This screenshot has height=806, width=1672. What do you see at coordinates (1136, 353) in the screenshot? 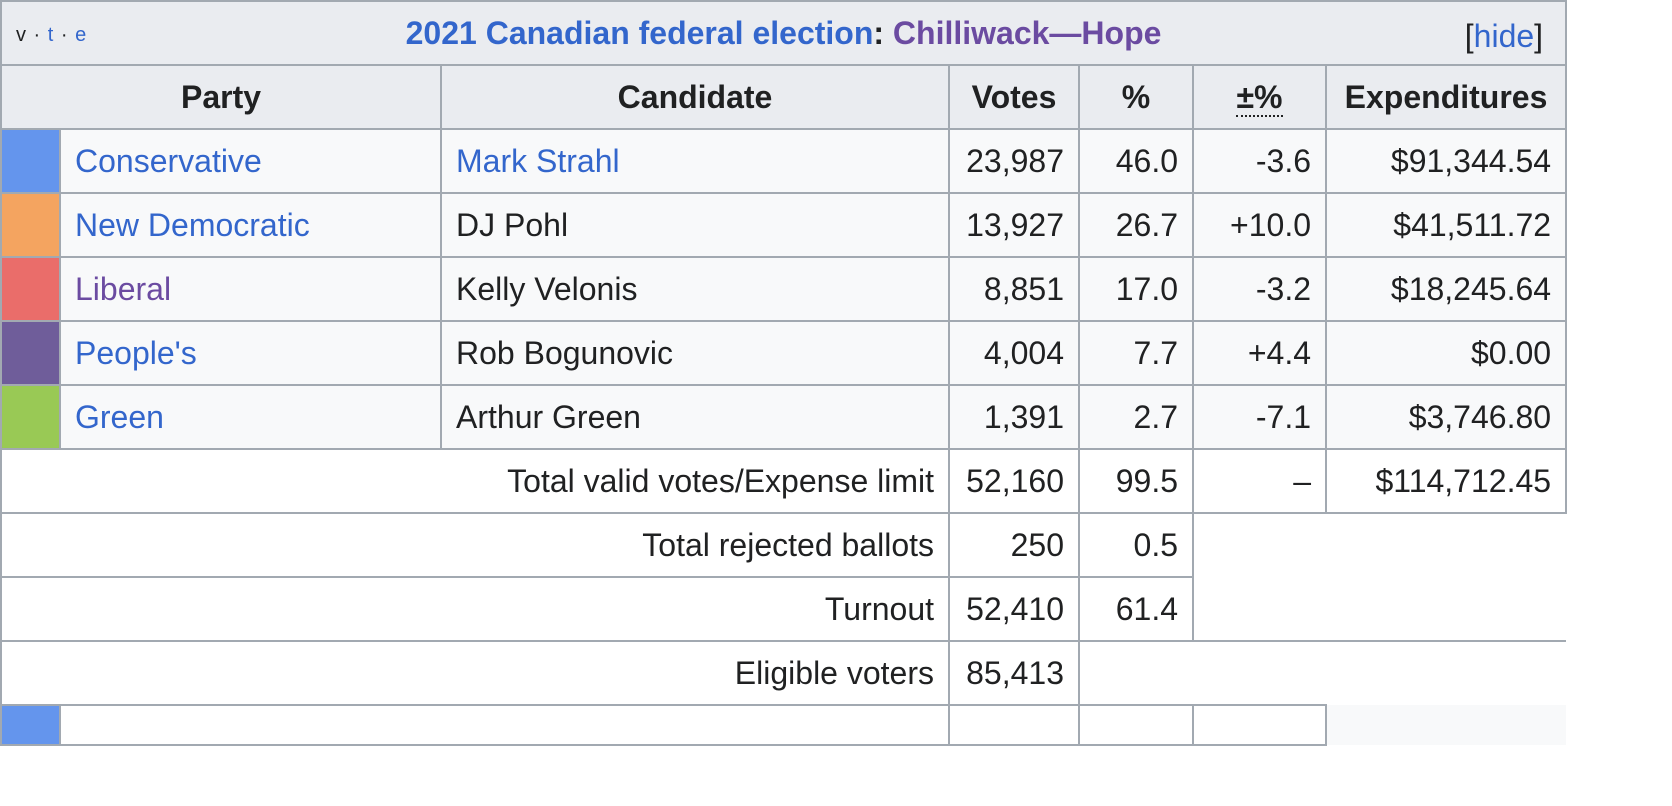
I see `percent-cell: 7.7` at bounding box center [1136, 353].